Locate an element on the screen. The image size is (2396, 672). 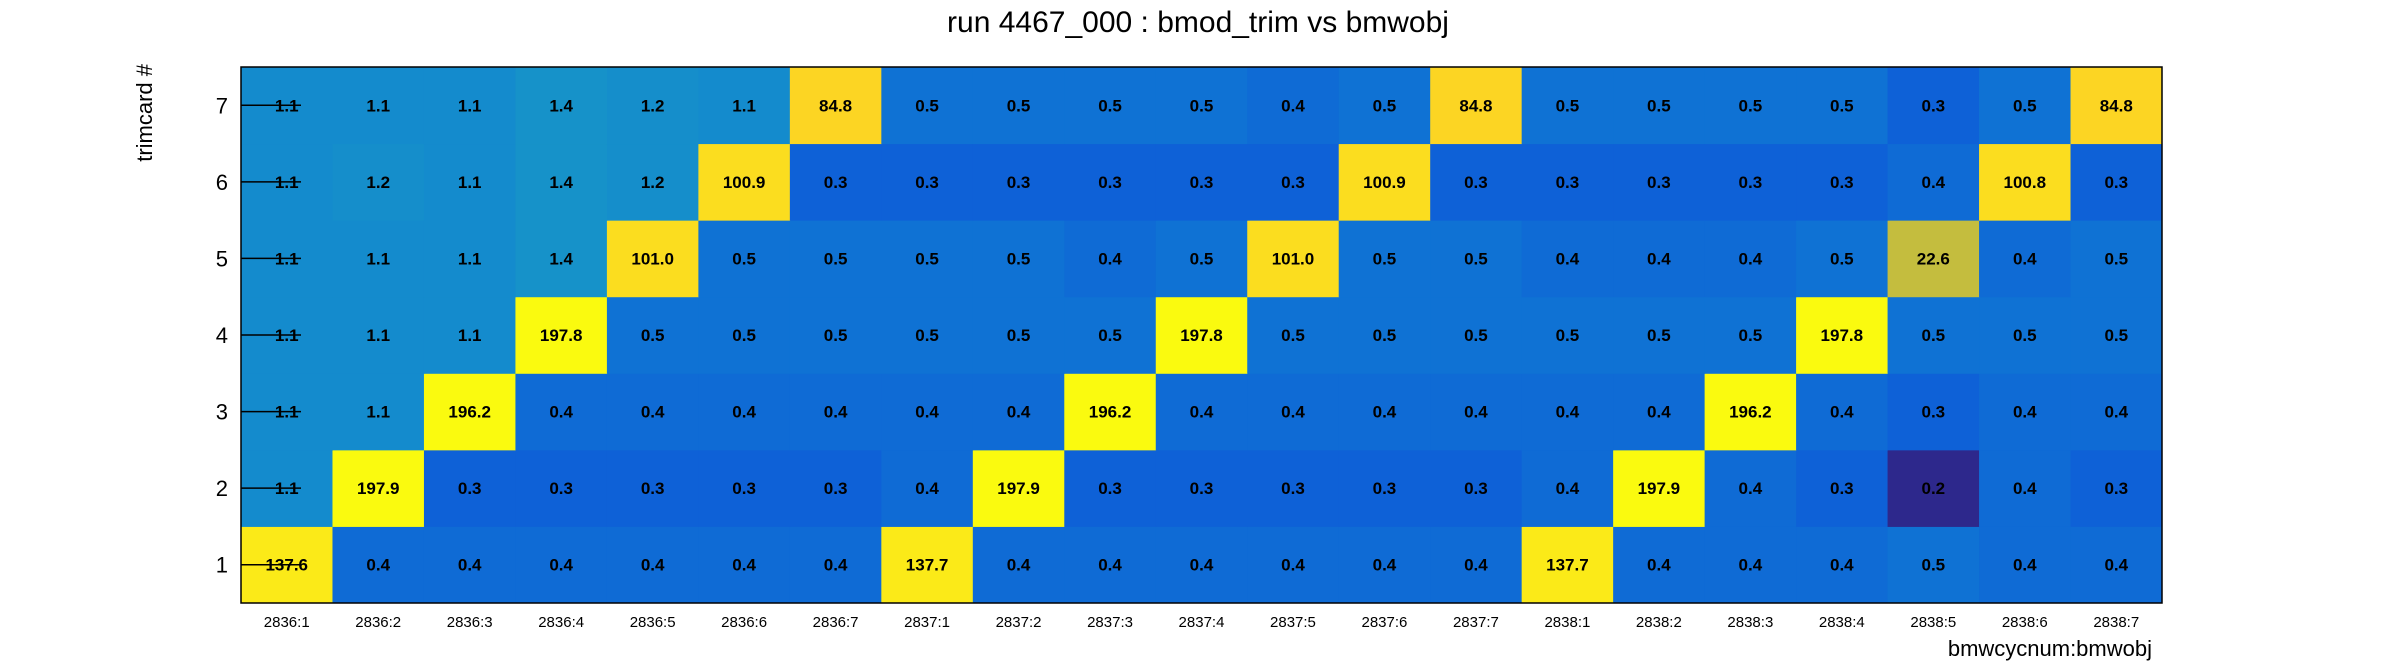
x-tick-label: 2838:2 is located at coordinates (1659, 622).